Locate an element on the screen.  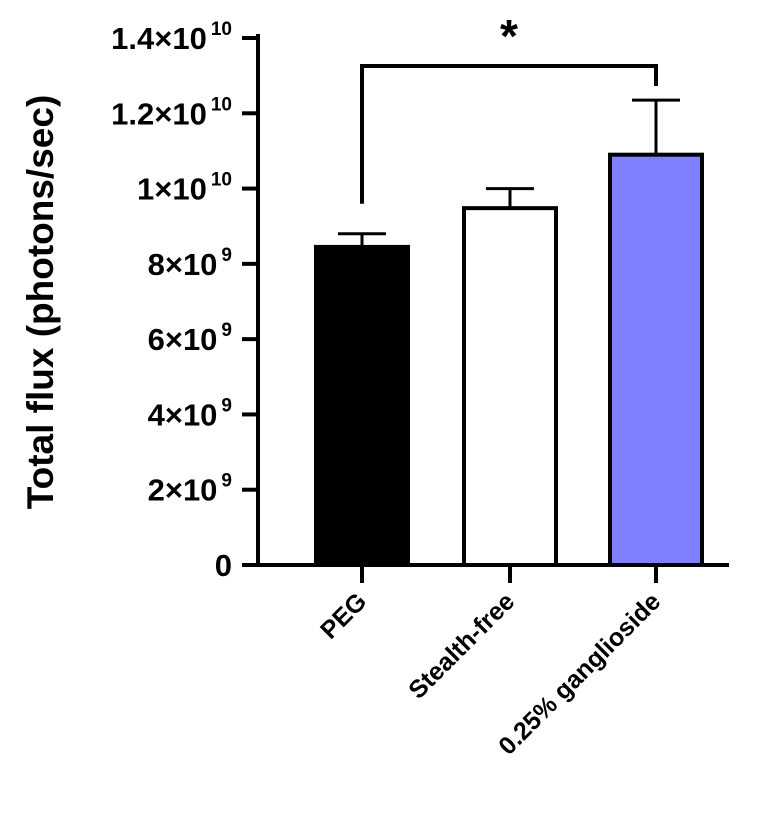
y-tick-label: 2×10 9 is located at coordinates (190, 489).